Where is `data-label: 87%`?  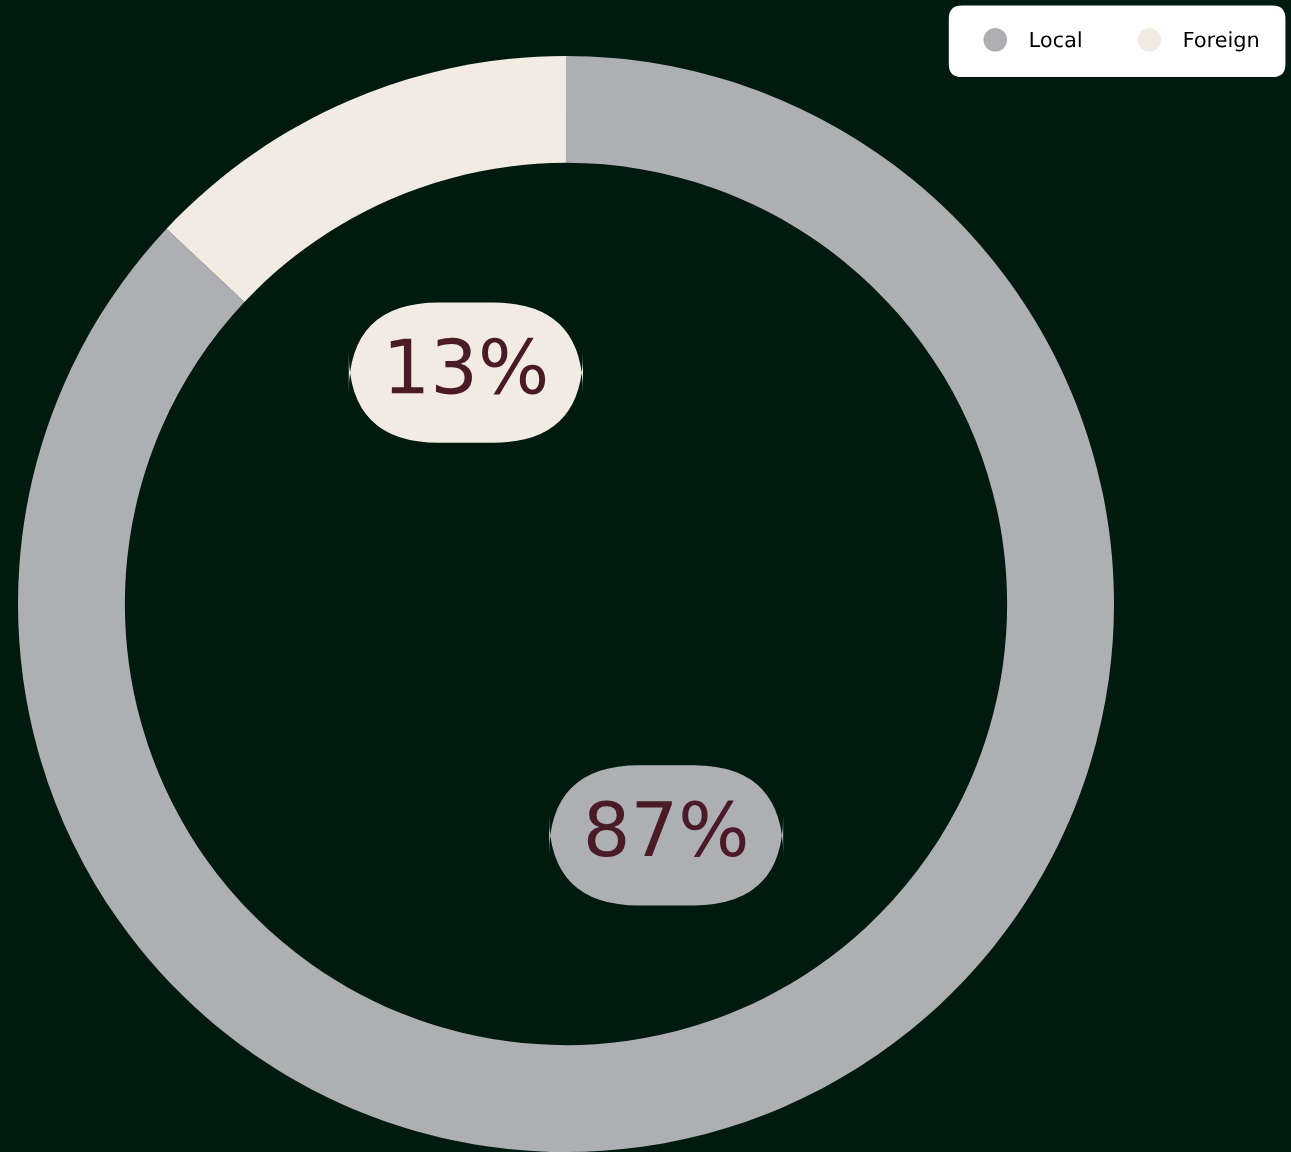
data-label: 87% is located at coordinates (666, 829).